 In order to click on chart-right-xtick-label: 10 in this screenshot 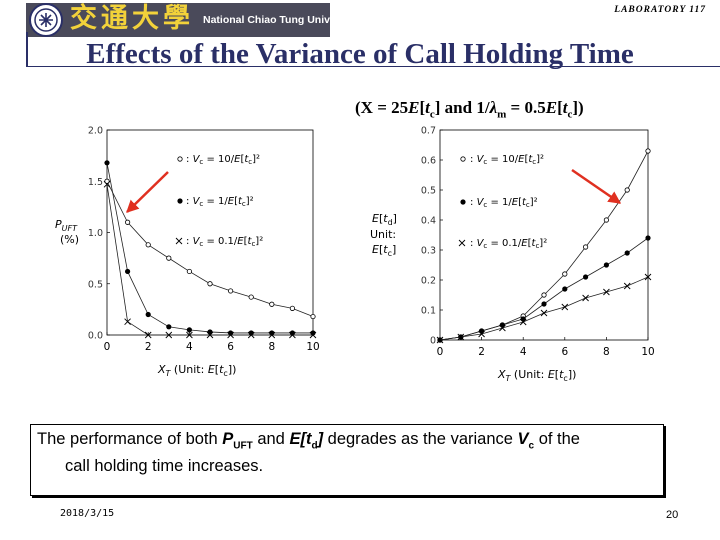, I will do `click(647, 352)`.